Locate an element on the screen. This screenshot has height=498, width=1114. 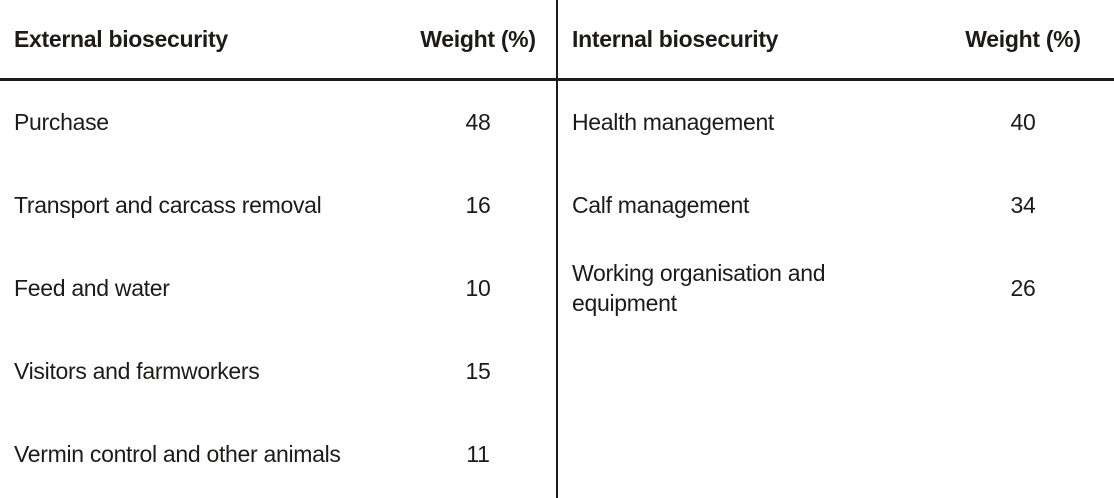
internal-biosecurity-header: Internal biosecurity is located at coordinates (675, 38).